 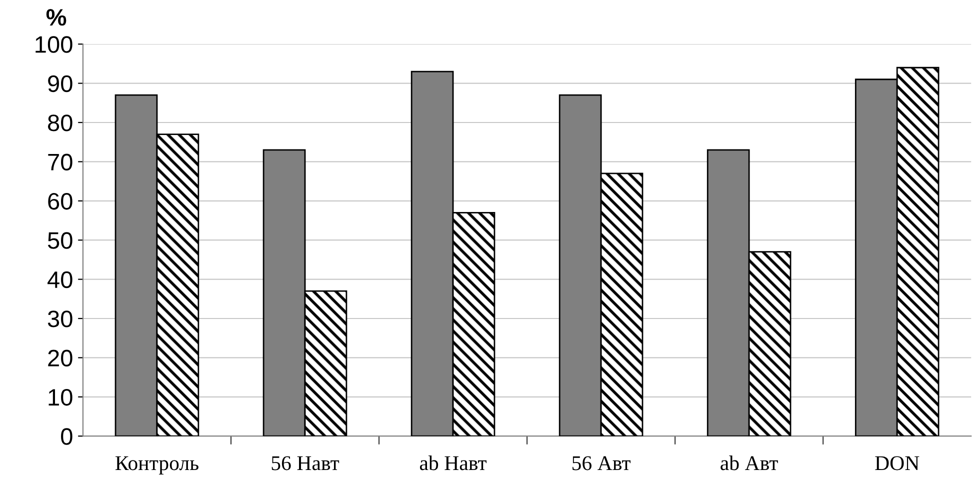 What do you see at coordinates (453, 463) in the screenshot?
I see `x-tick-label: ab Навт` at bounding box center [453, 463].